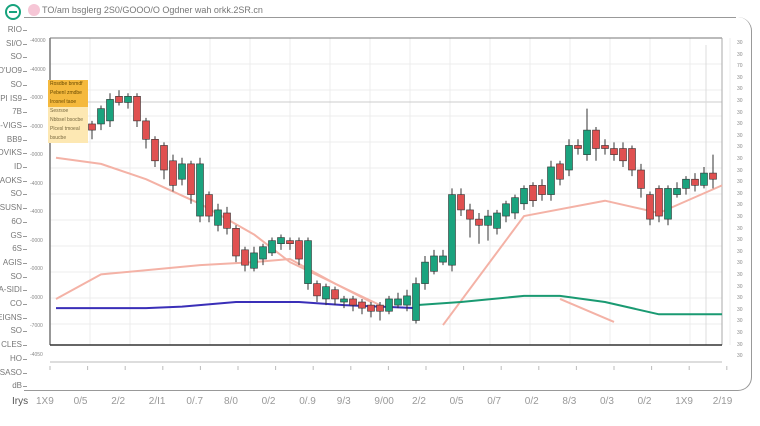 This screenshot has height=426, width=760. Describe the element at coordinates (14, 345) in the screenshot. I see `y-tick-label: CLES` at that location.